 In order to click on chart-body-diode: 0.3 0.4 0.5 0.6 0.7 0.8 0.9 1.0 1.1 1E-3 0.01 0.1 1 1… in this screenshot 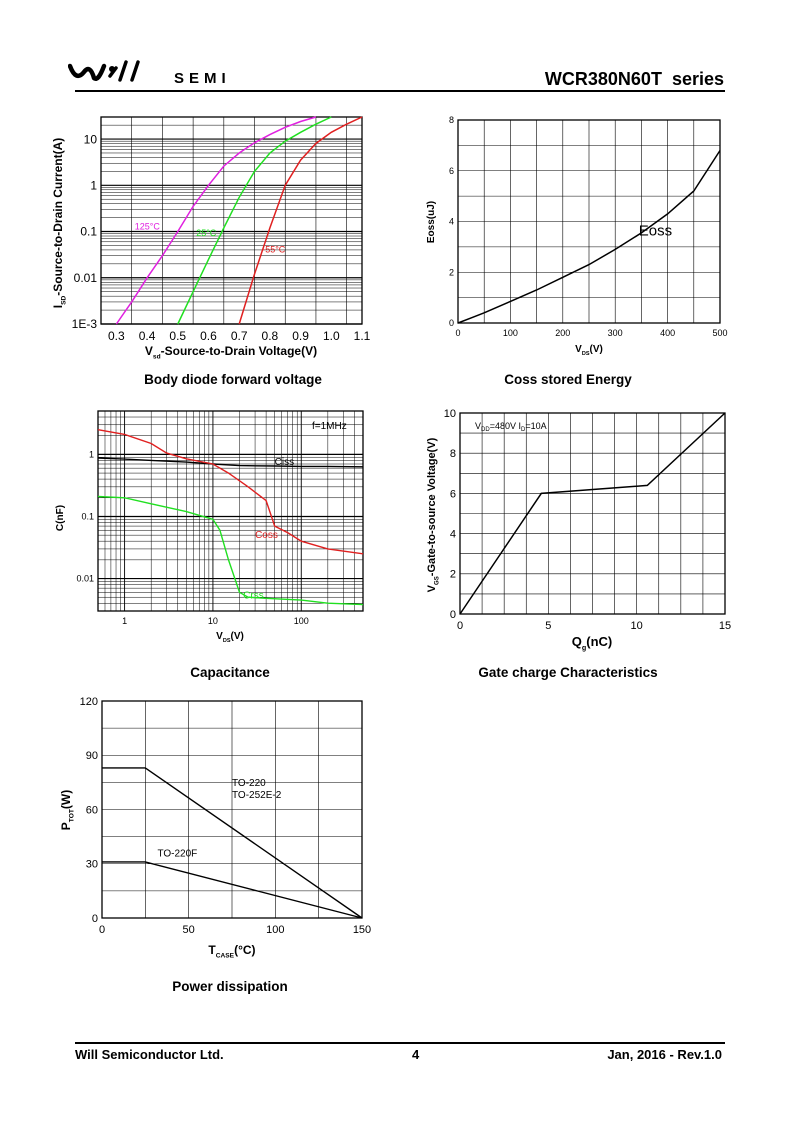, I will do `click(211, 238)`.